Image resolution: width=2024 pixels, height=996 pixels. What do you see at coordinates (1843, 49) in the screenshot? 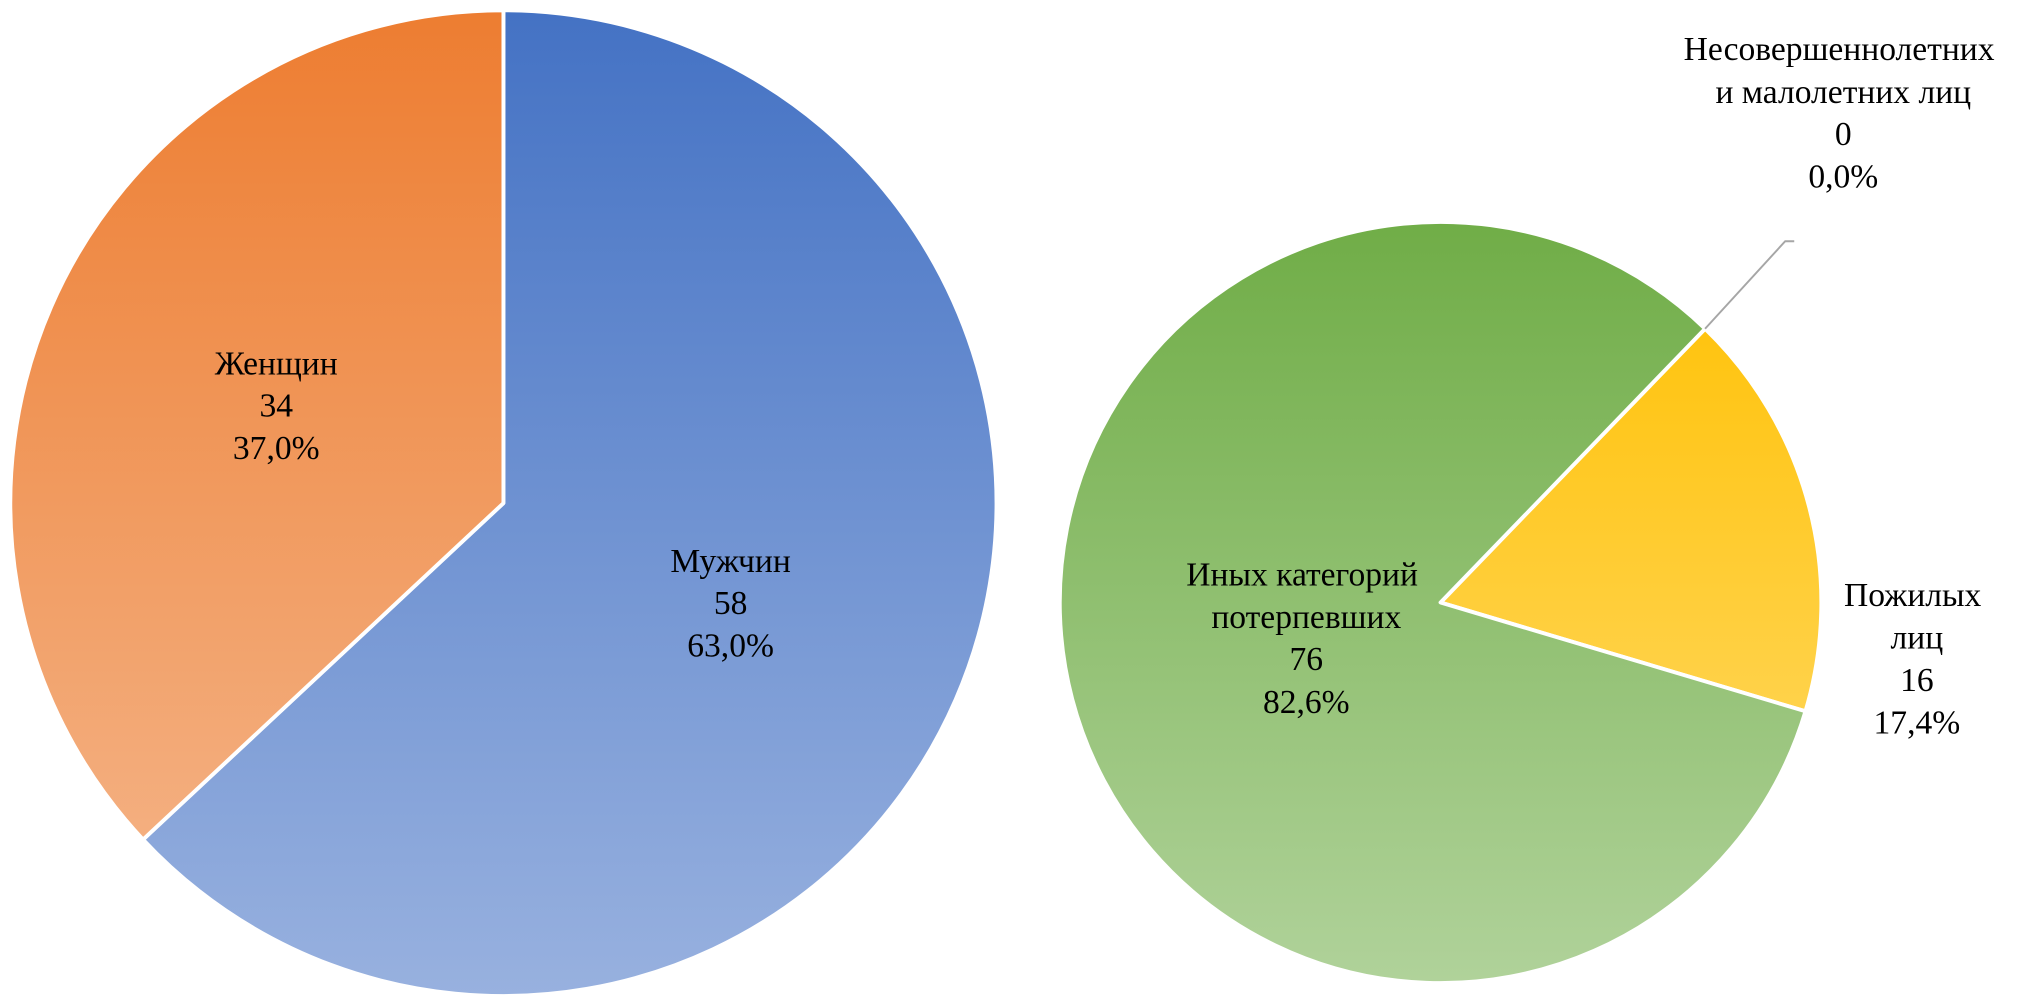
I see `label-line: Несовершеннолетних` at bounding box center [1843, 49].